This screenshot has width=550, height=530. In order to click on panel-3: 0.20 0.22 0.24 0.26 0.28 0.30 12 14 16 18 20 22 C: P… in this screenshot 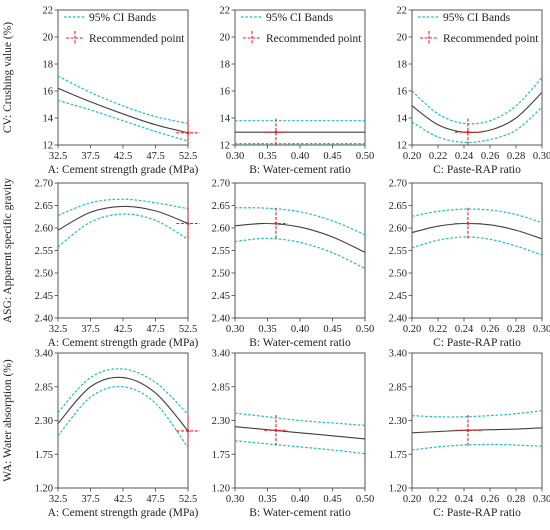, I will do `click(473, 91)`.